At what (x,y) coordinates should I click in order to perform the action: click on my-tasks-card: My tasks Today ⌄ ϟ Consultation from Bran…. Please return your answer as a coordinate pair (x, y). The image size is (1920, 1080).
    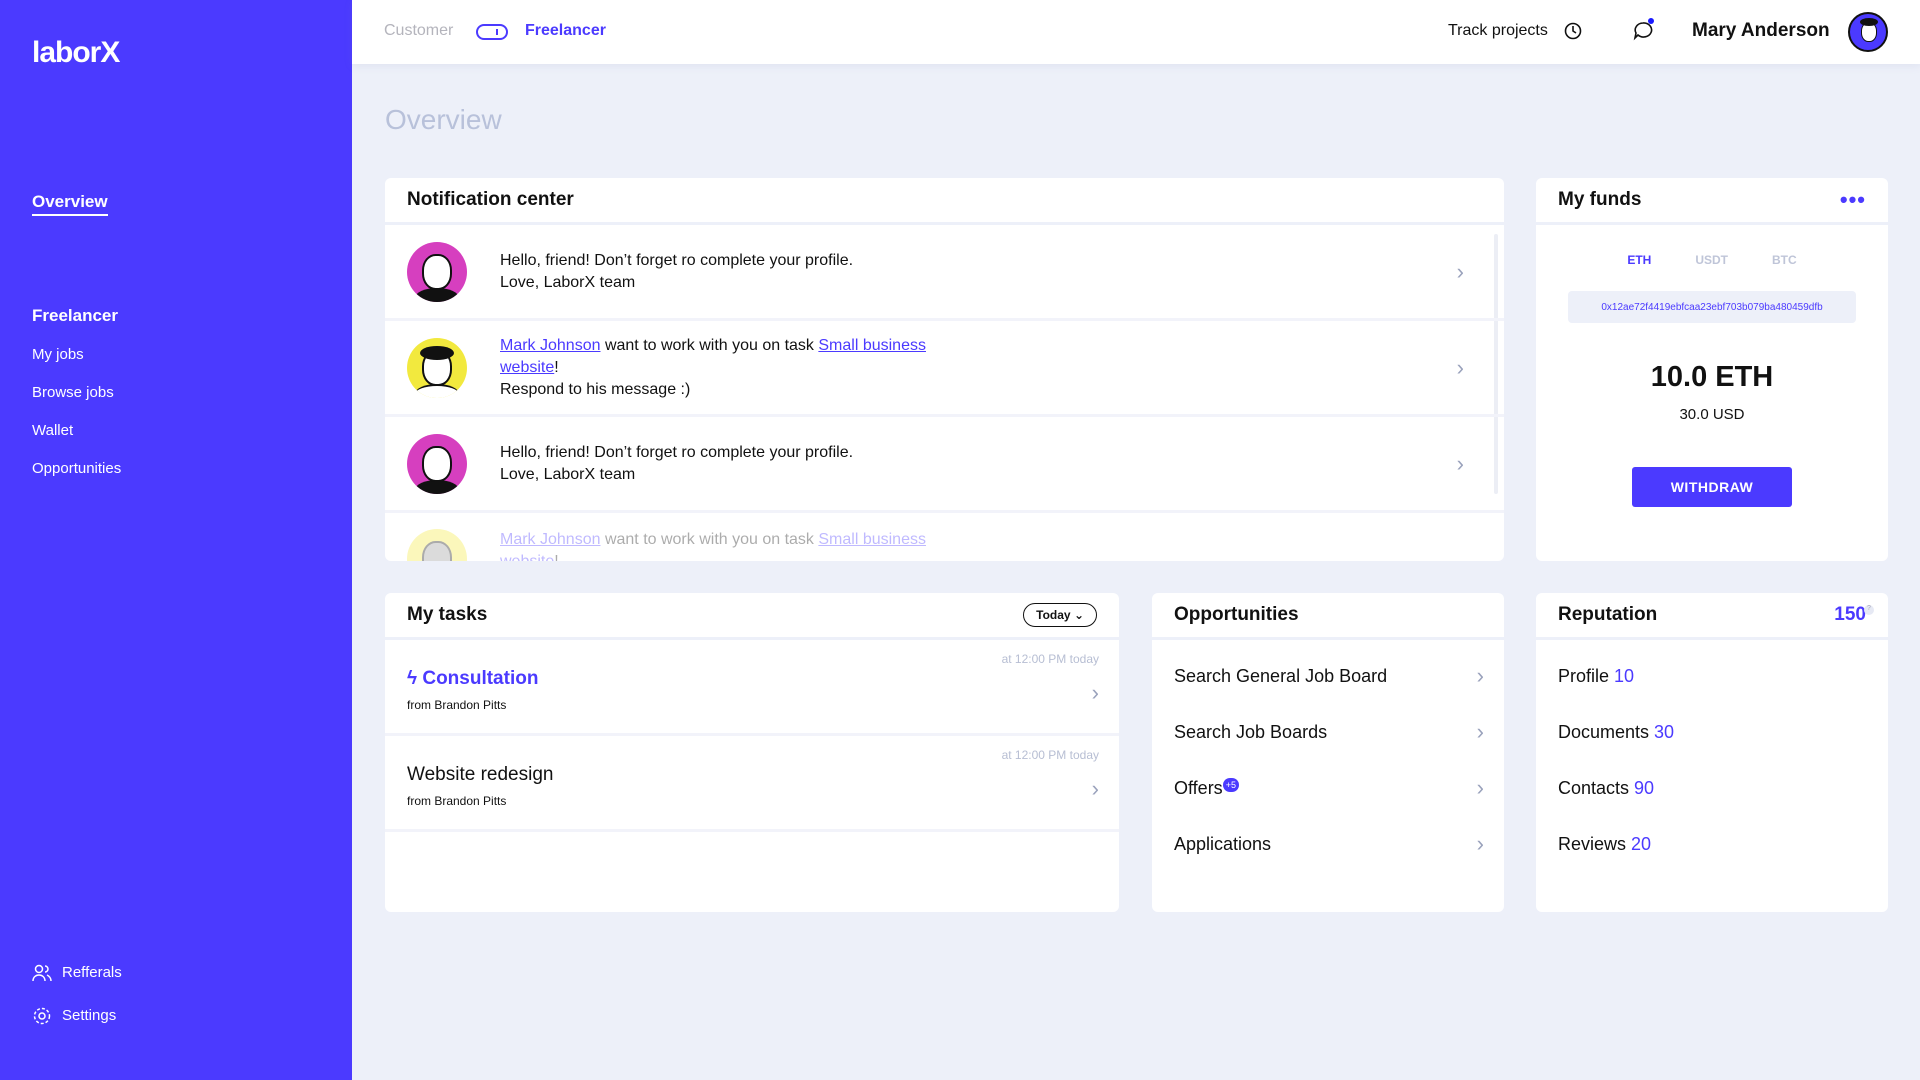
    Looking at the image, I should click on (752, 752).